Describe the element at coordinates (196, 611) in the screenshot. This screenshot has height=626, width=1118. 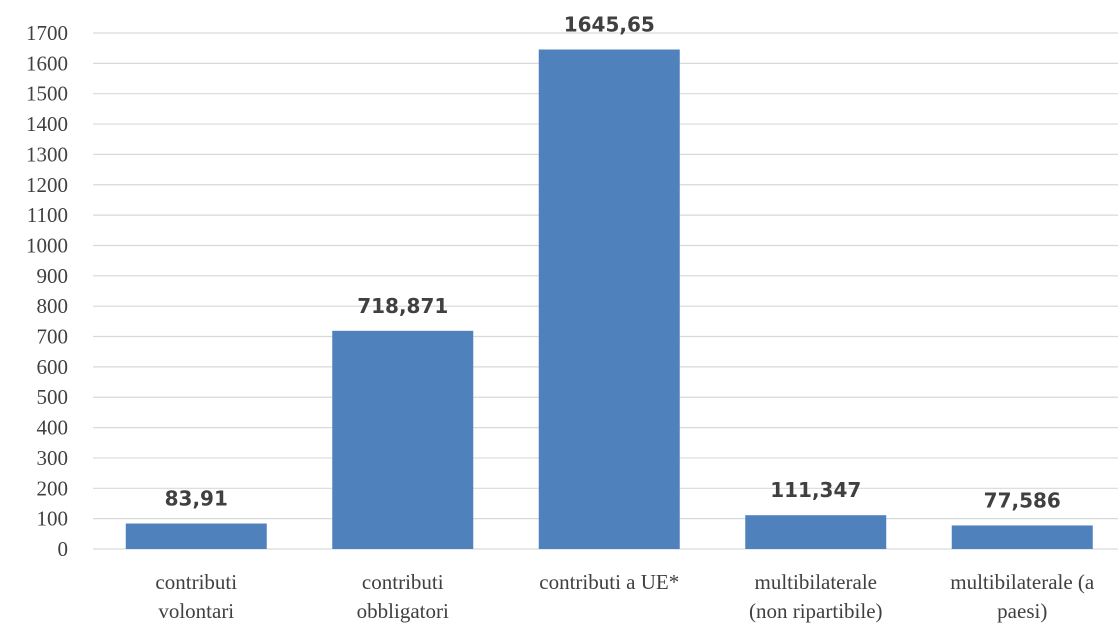
I see `x-tick-label-line: volontari` at that location.